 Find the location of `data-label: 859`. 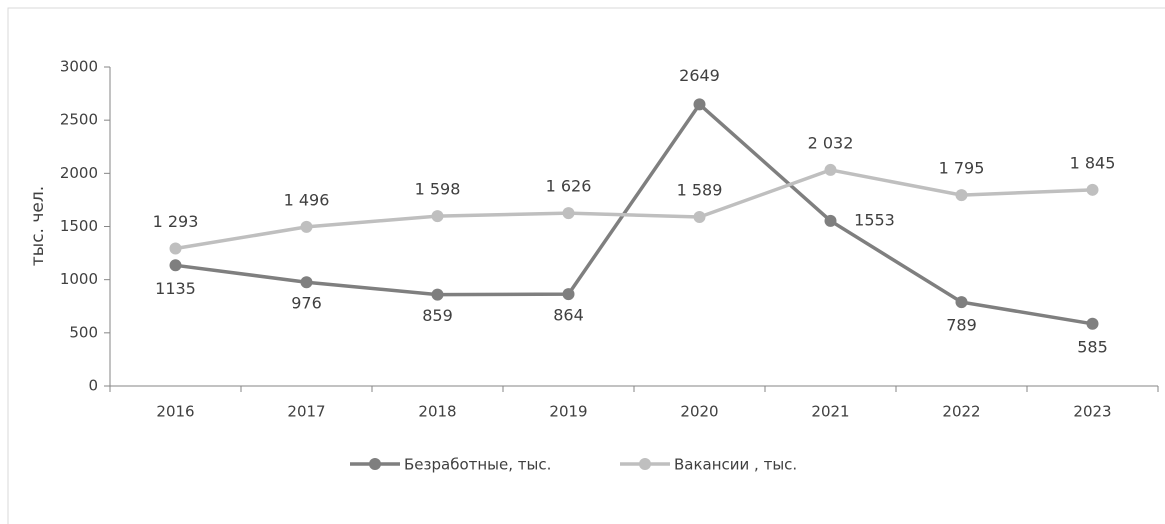

data-label: 859 is located at coordinates (437, 315).